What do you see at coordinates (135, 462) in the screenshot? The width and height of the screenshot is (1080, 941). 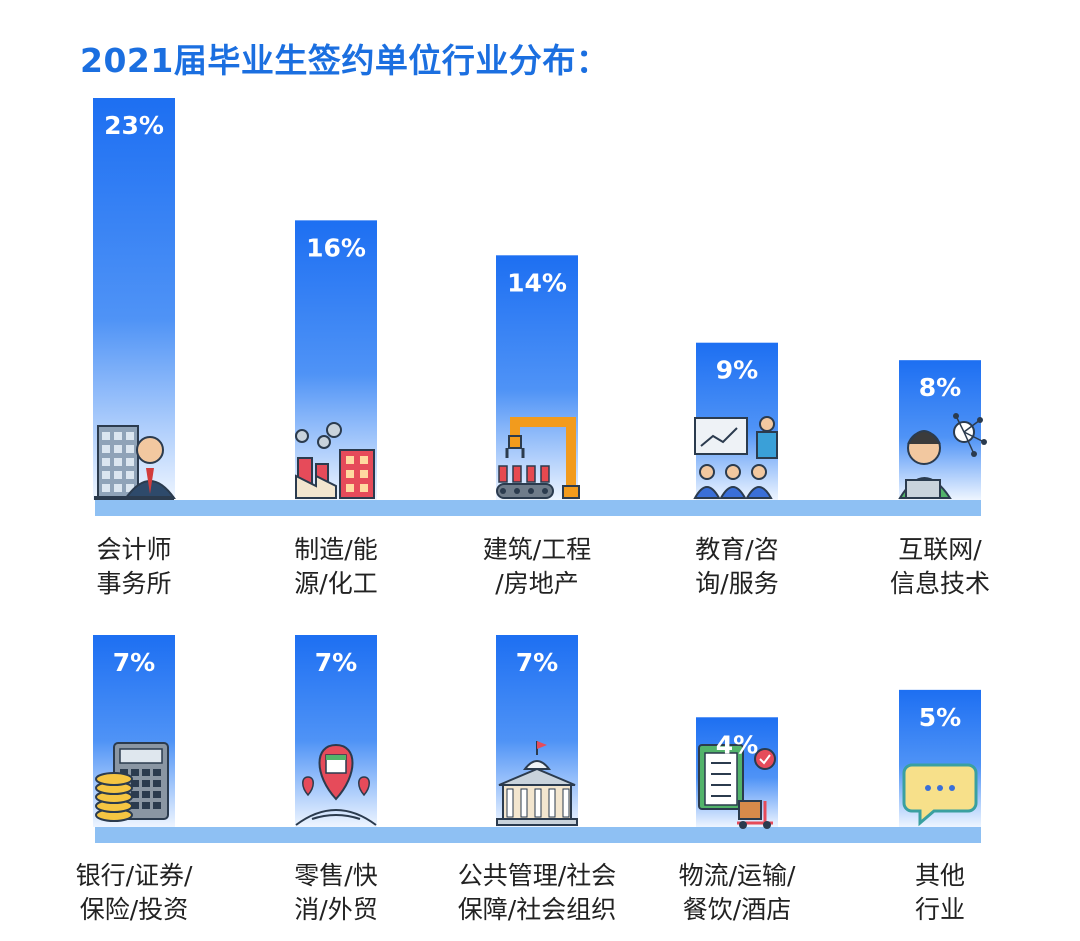 I see `accountant-office-icon` at bounding box center [135, 462].